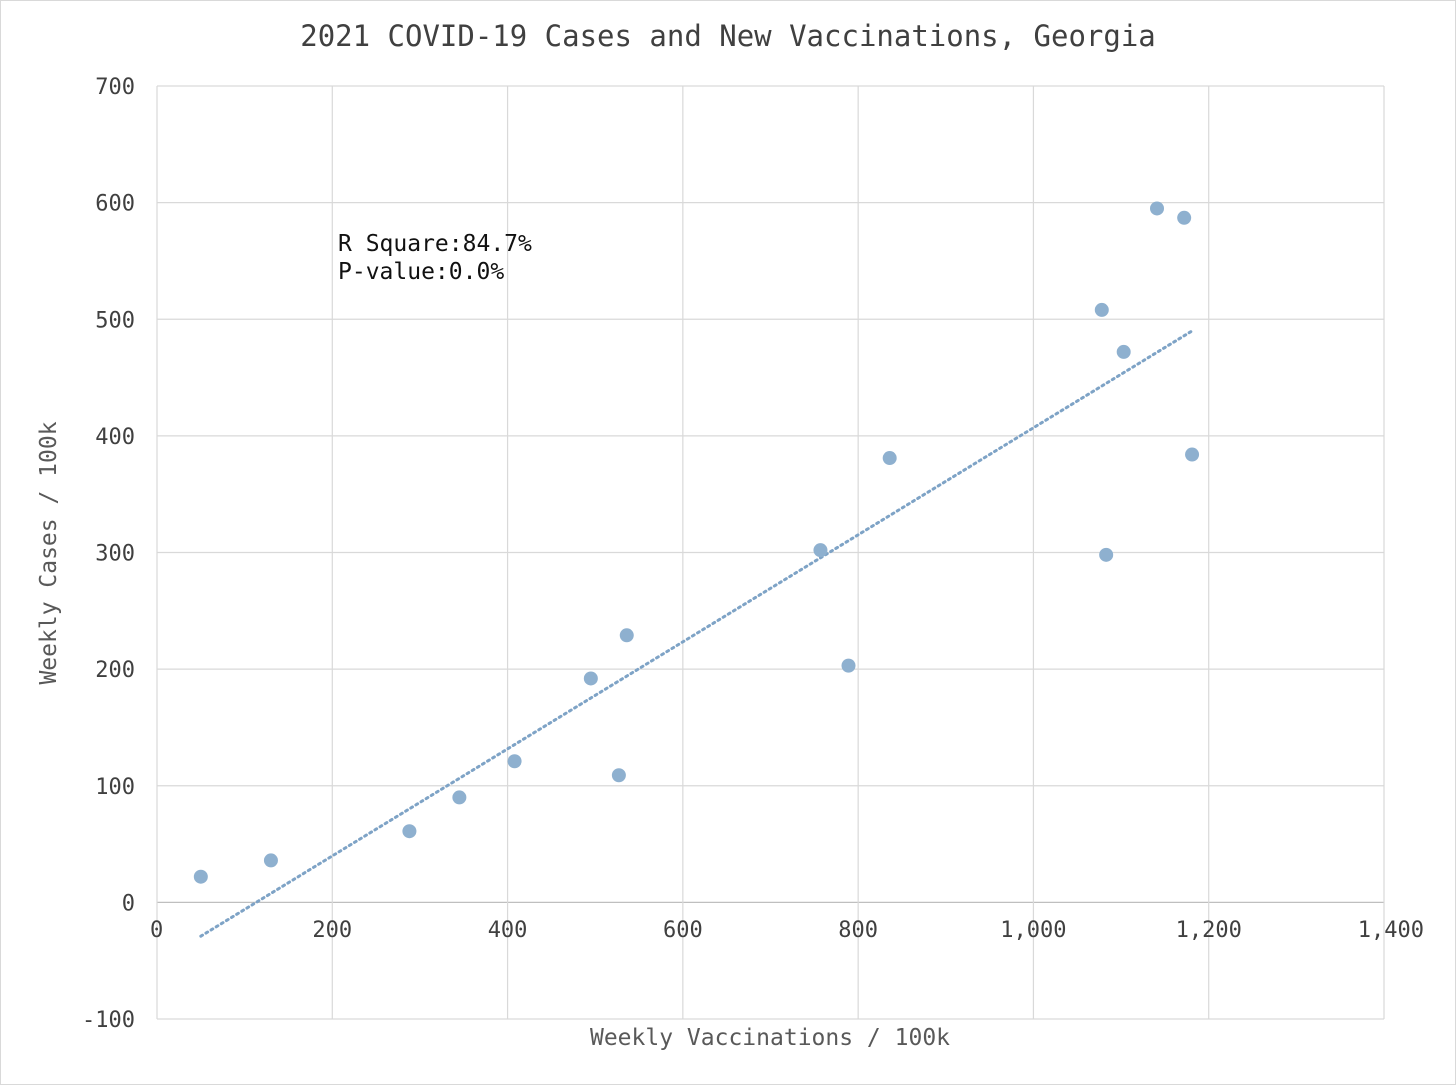 The width and height of the screenshot is (1456, 1085). Describe the element at coordinates (49, 552) in the screenshot. I see `y-axis-label: Weekly Cases / 100k` at that location.